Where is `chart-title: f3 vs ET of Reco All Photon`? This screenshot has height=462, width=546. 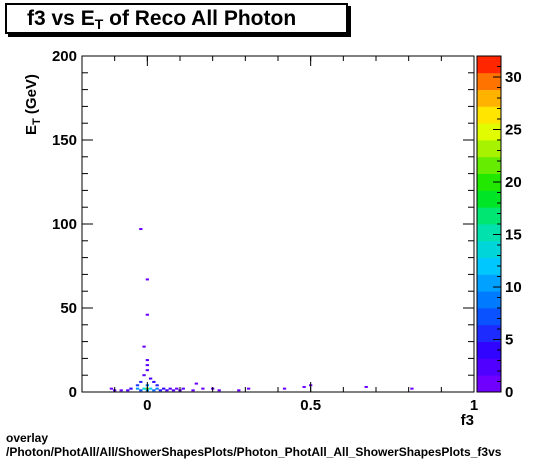
chart-title: f3 vs ET of Reco All Photon is located at coordinates (162, 19).